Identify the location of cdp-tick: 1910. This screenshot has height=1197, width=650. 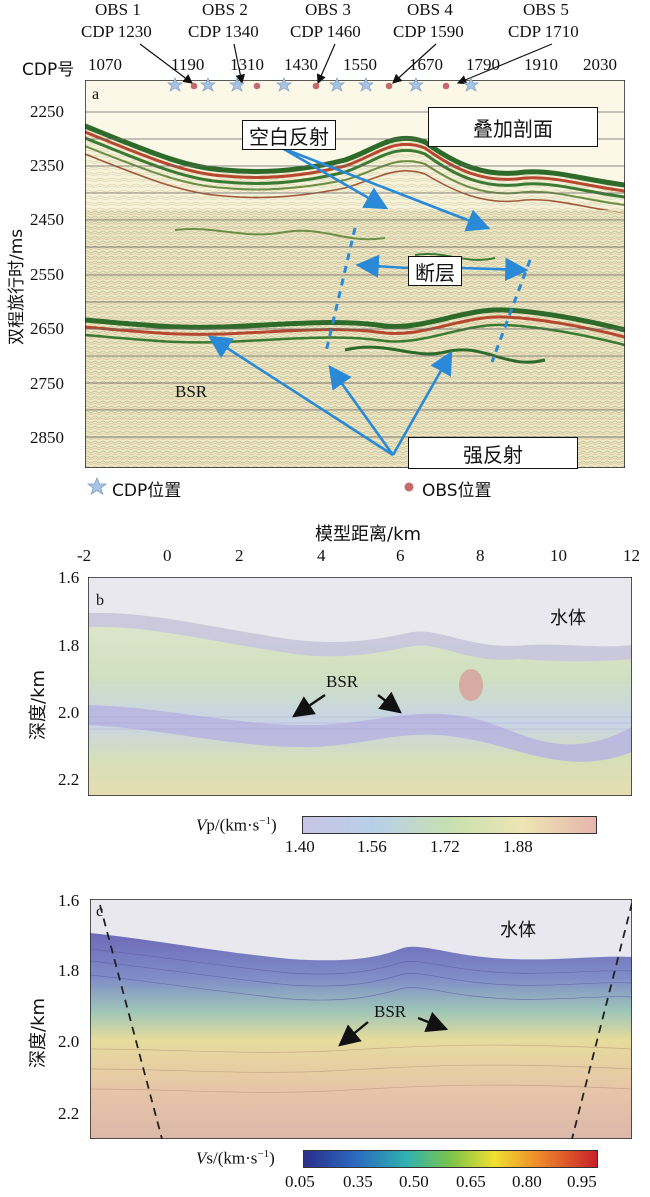
(541, 64).